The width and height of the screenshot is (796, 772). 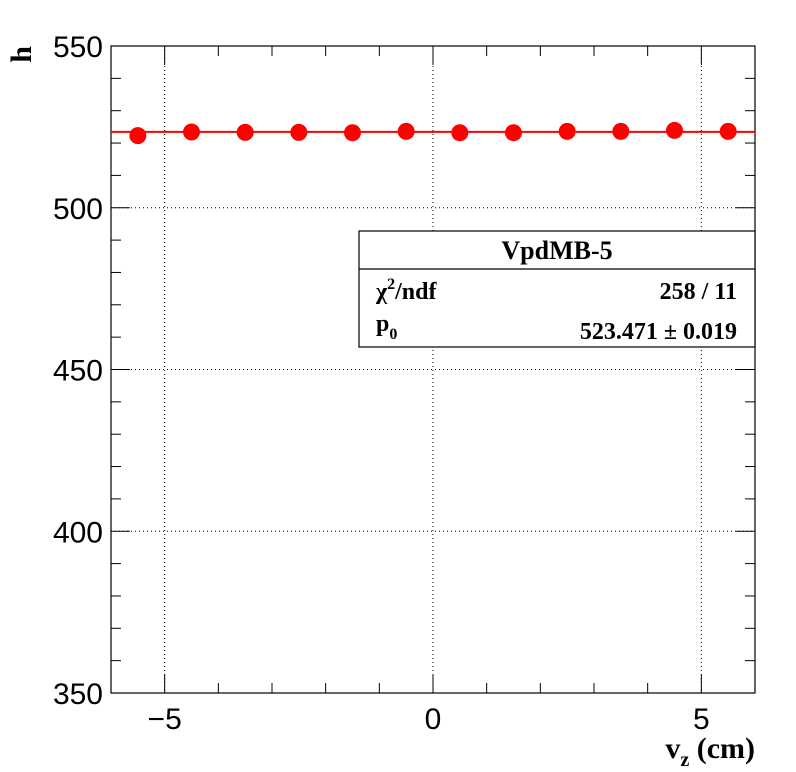 What do you see at coordinates (698, 292) in the screenshot?
I see `chi2-value: 258 / 11` at bounding box center [698, 292].